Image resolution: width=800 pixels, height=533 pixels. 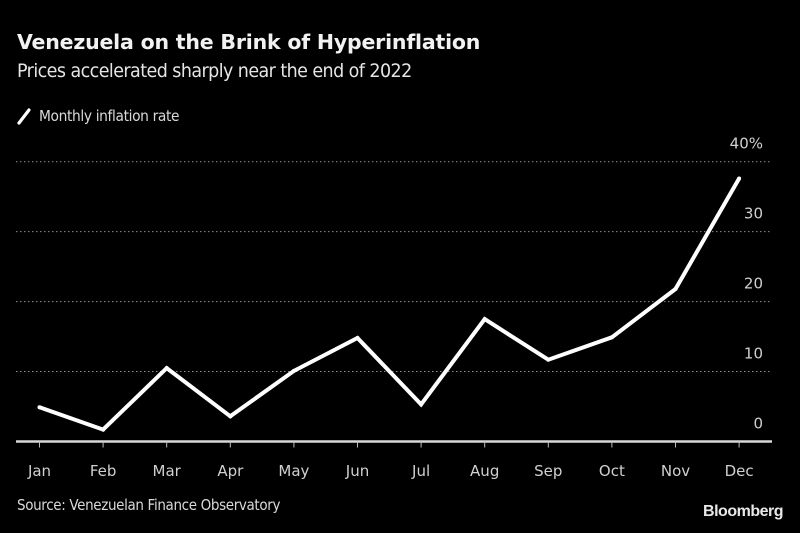 I want to click on y-tick-label: 30, so click(x=753, y=214).